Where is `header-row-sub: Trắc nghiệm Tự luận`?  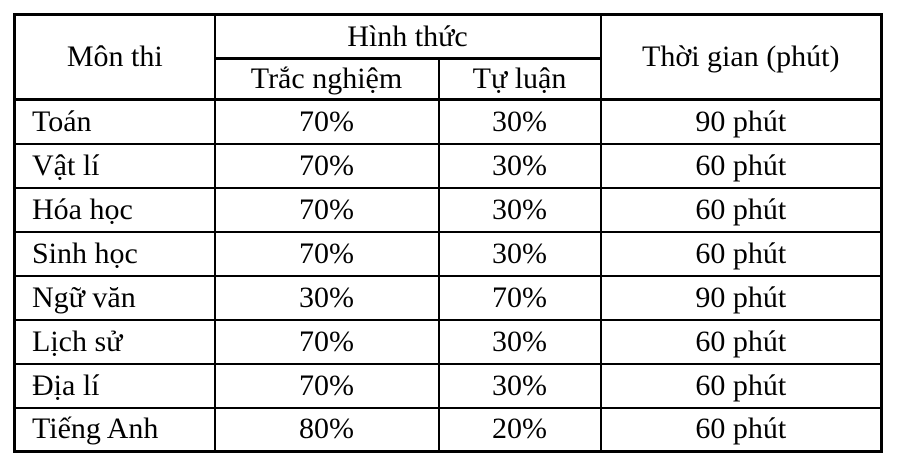 header-row-sub: Trắc nghiệm Tự luận is located at coordinates (448, 79).